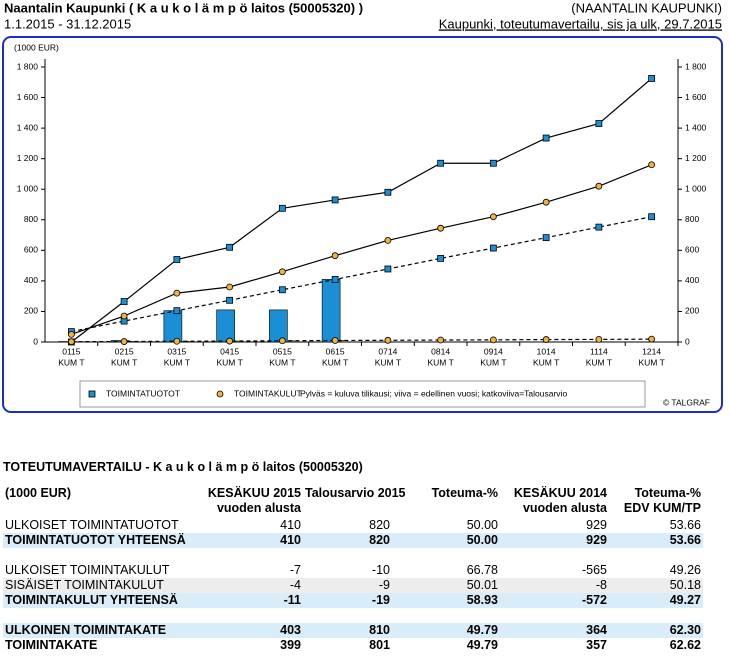 This screenshot has height=659, width=730. Describe the element at coordinates (387, 351) in the screenshot. I see `x-tick-label: 0714` at that location.